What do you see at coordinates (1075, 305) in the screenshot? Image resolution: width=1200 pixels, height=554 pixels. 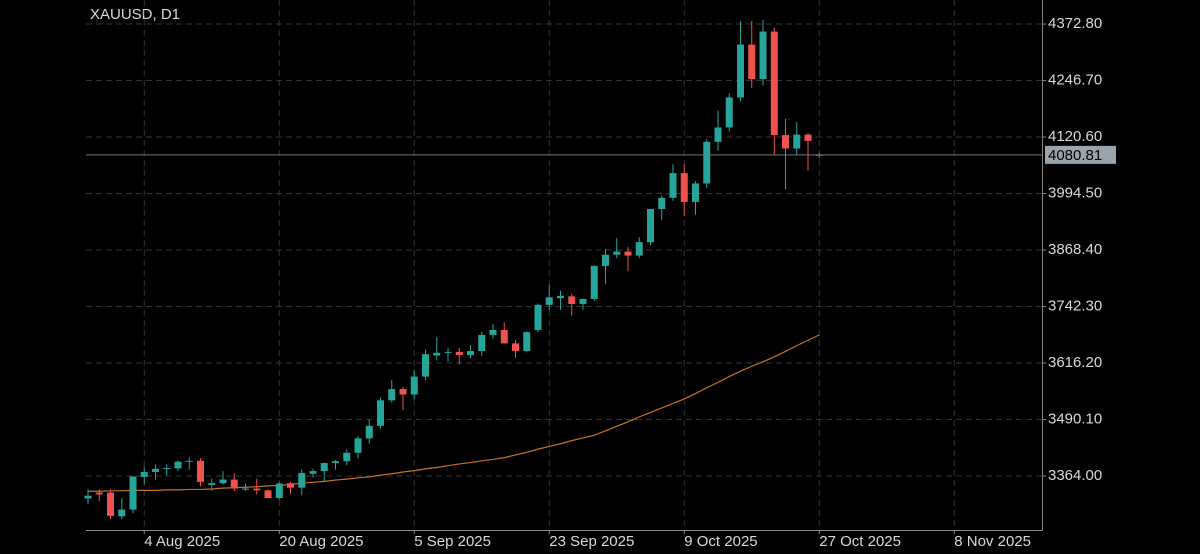 I see `y-tick-label: 3742.30` at bounding box center [1075, 305].